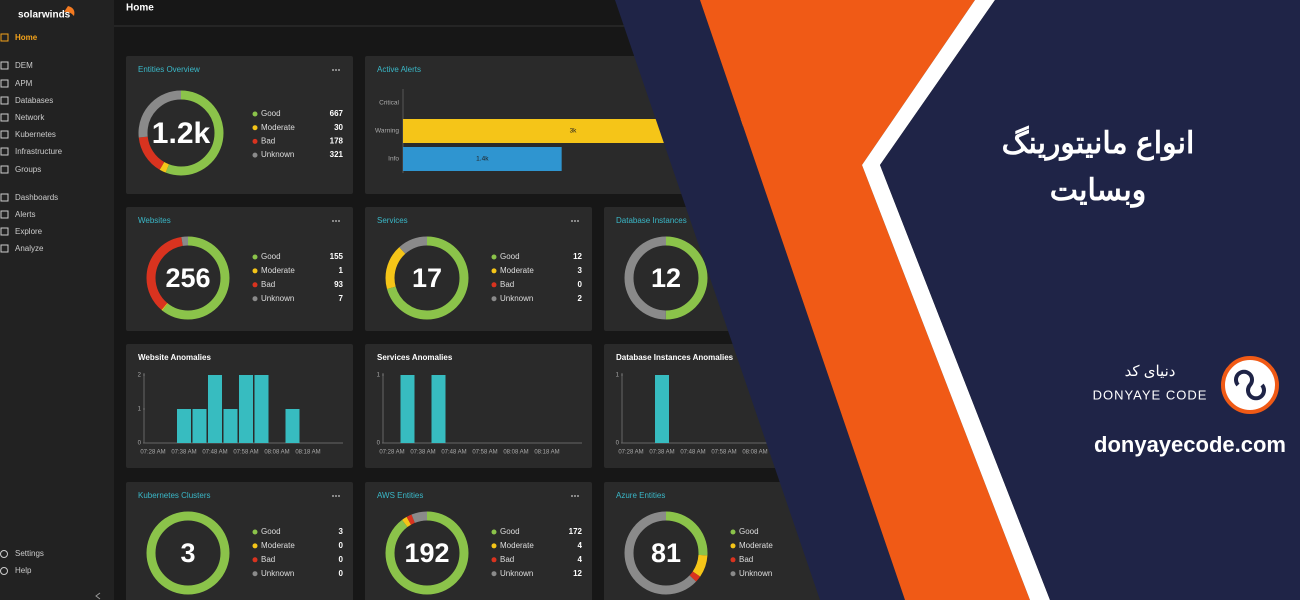 This screenshot has height=600, width=1300. What do you see at coordinates (29, 553) in the screenshot?
I see `nav-item: Settings` at bounding box center [29, 553].